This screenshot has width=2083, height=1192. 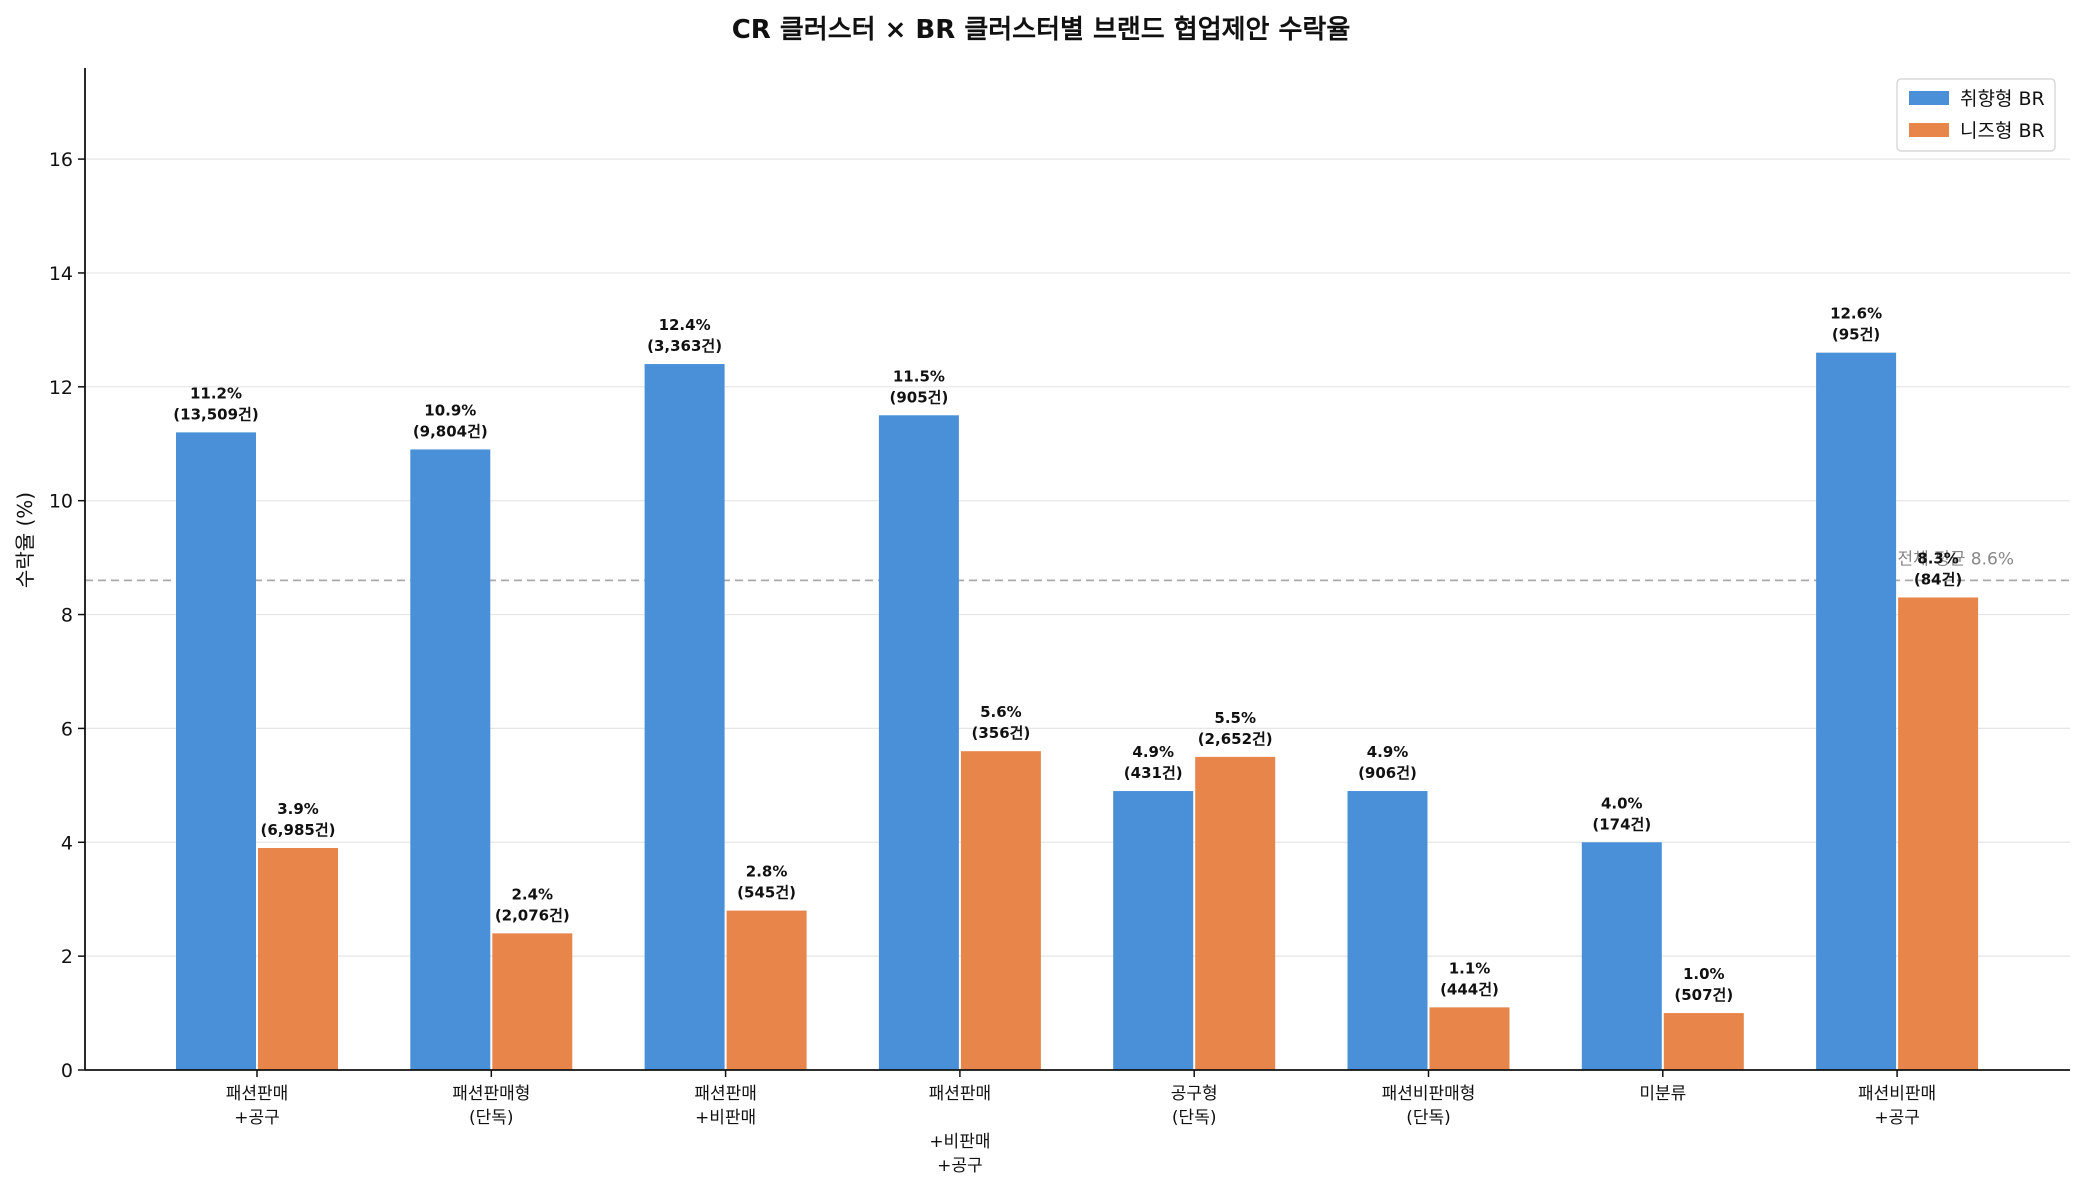 What do you see at coordinates (1041, 30) in the screenshot?
I see `chart-title: CR 클러스터 × BR 클러스터별 브랜드 협업제안 수락율` at bounding box center [1041, 30].